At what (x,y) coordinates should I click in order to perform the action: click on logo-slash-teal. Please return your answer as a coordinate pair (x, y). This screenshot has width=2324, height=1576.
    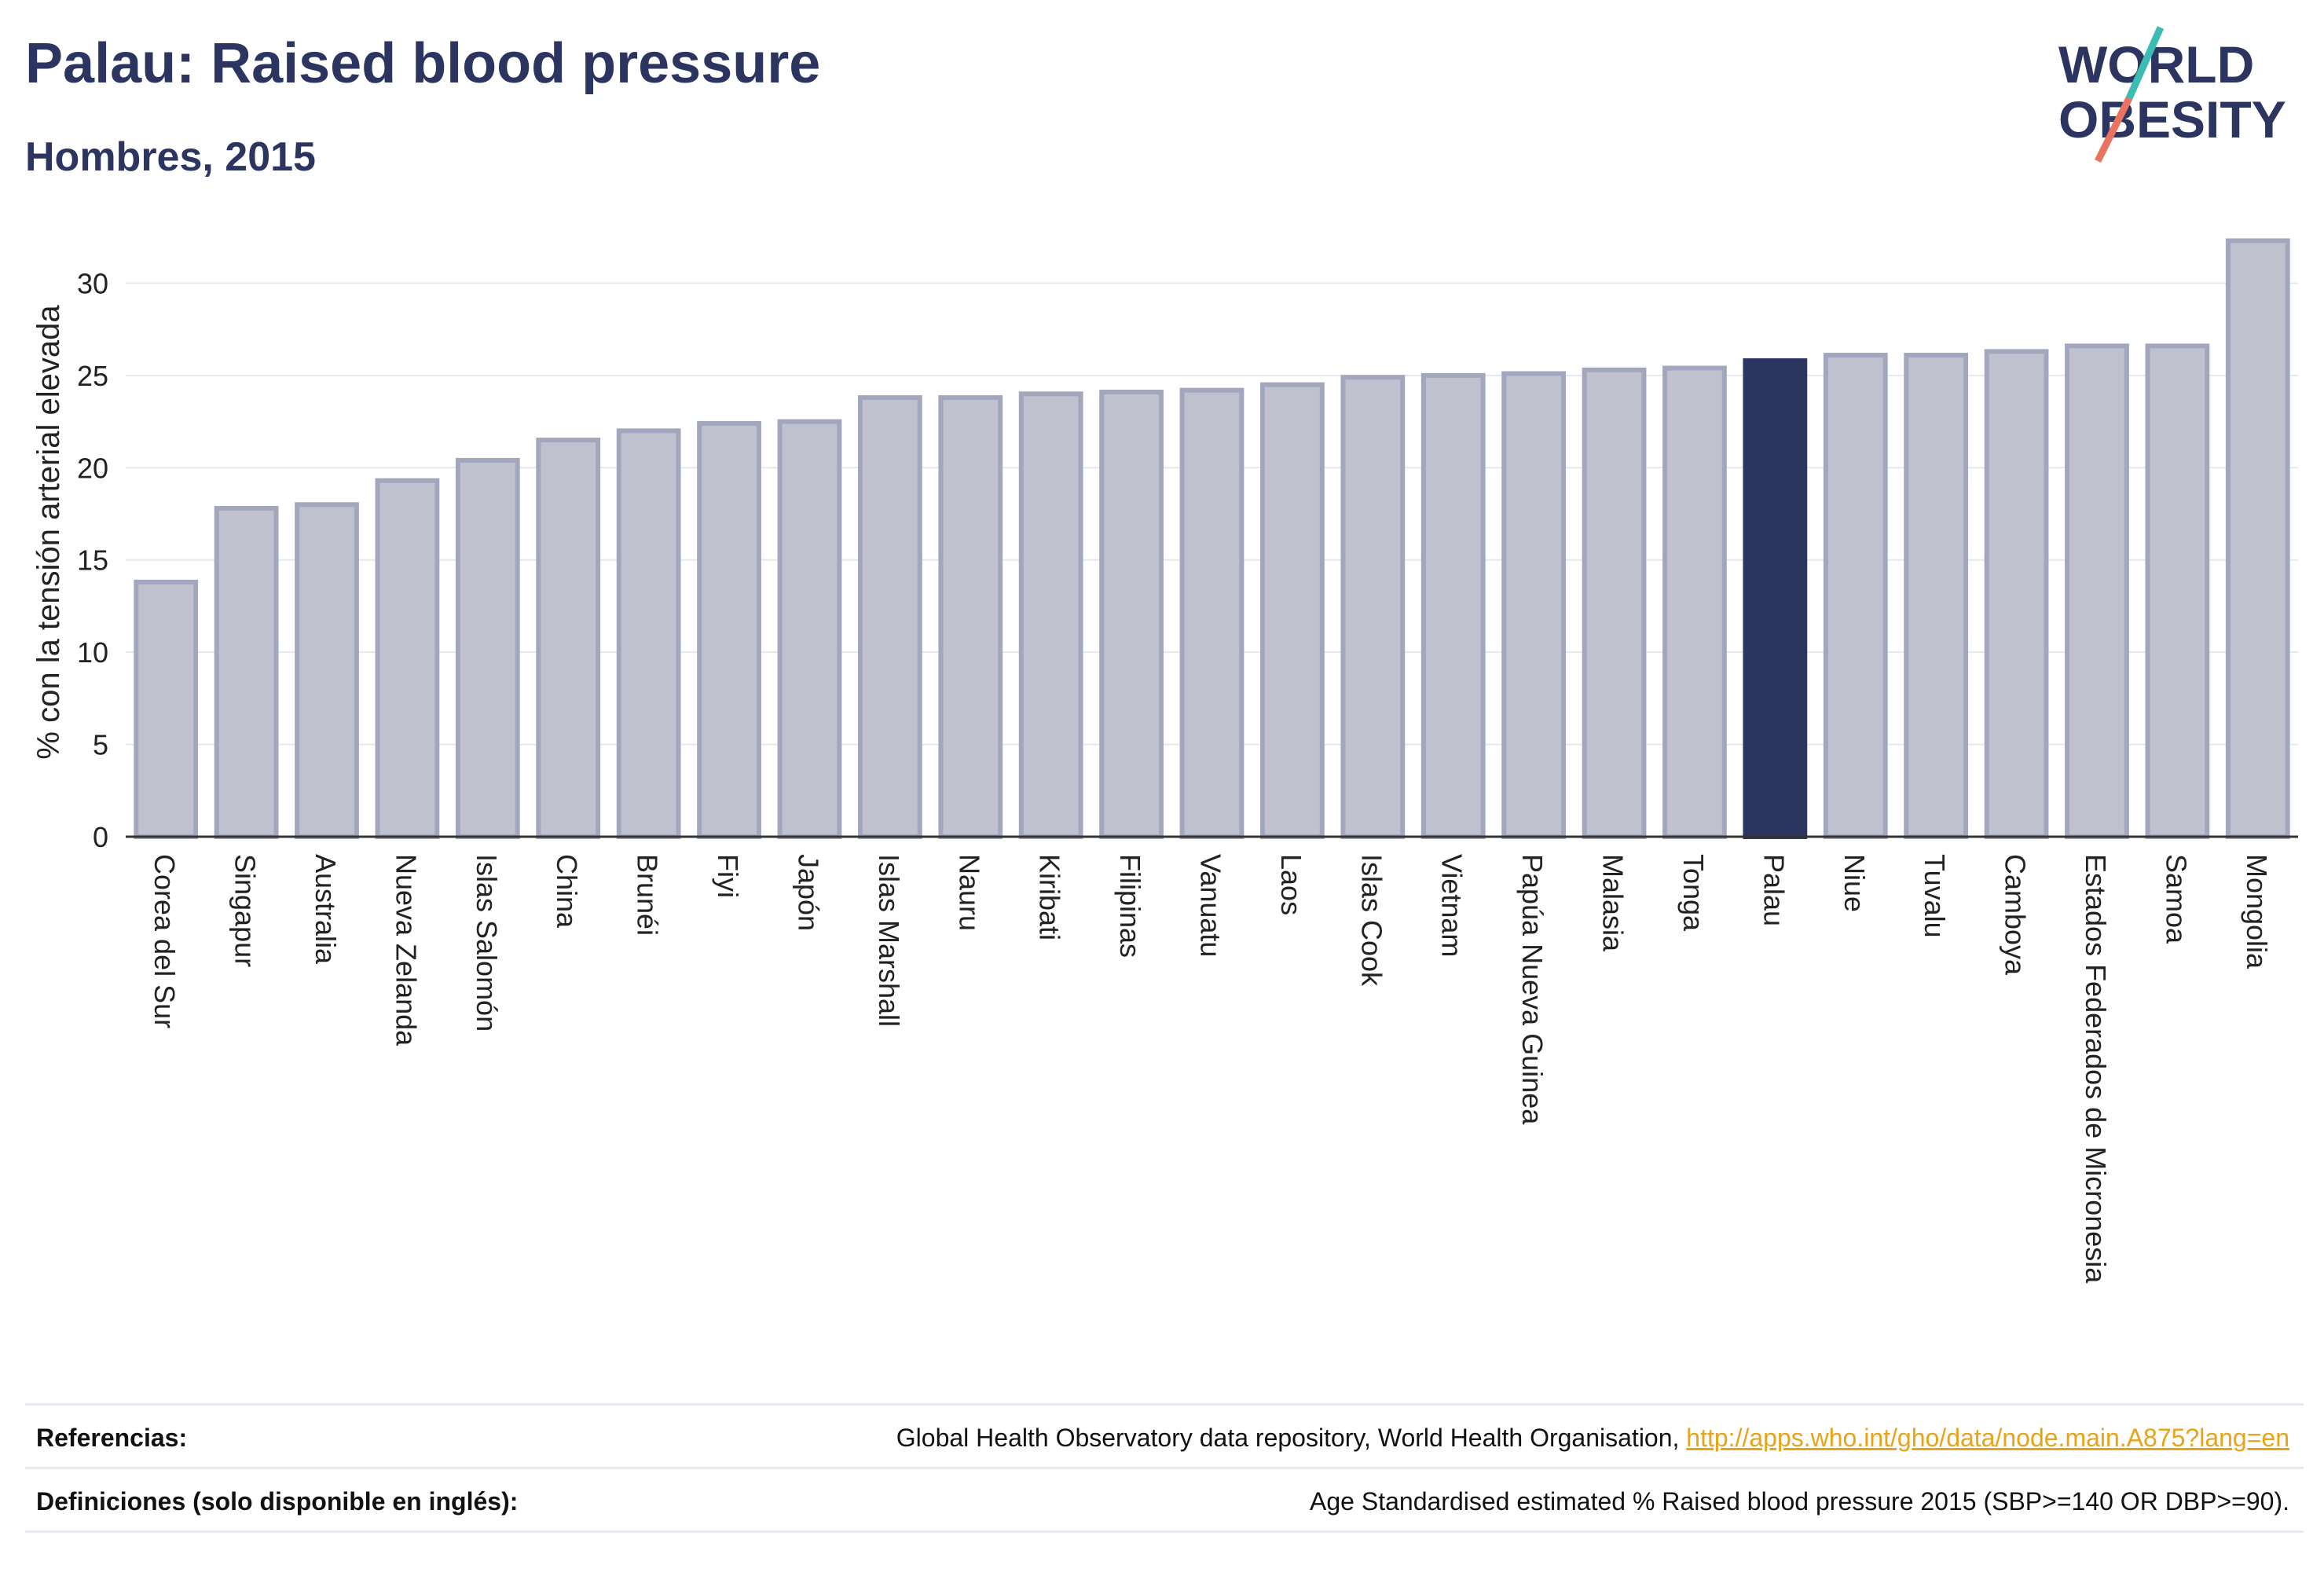
    Looking at the image, I should click on (2145, 63).